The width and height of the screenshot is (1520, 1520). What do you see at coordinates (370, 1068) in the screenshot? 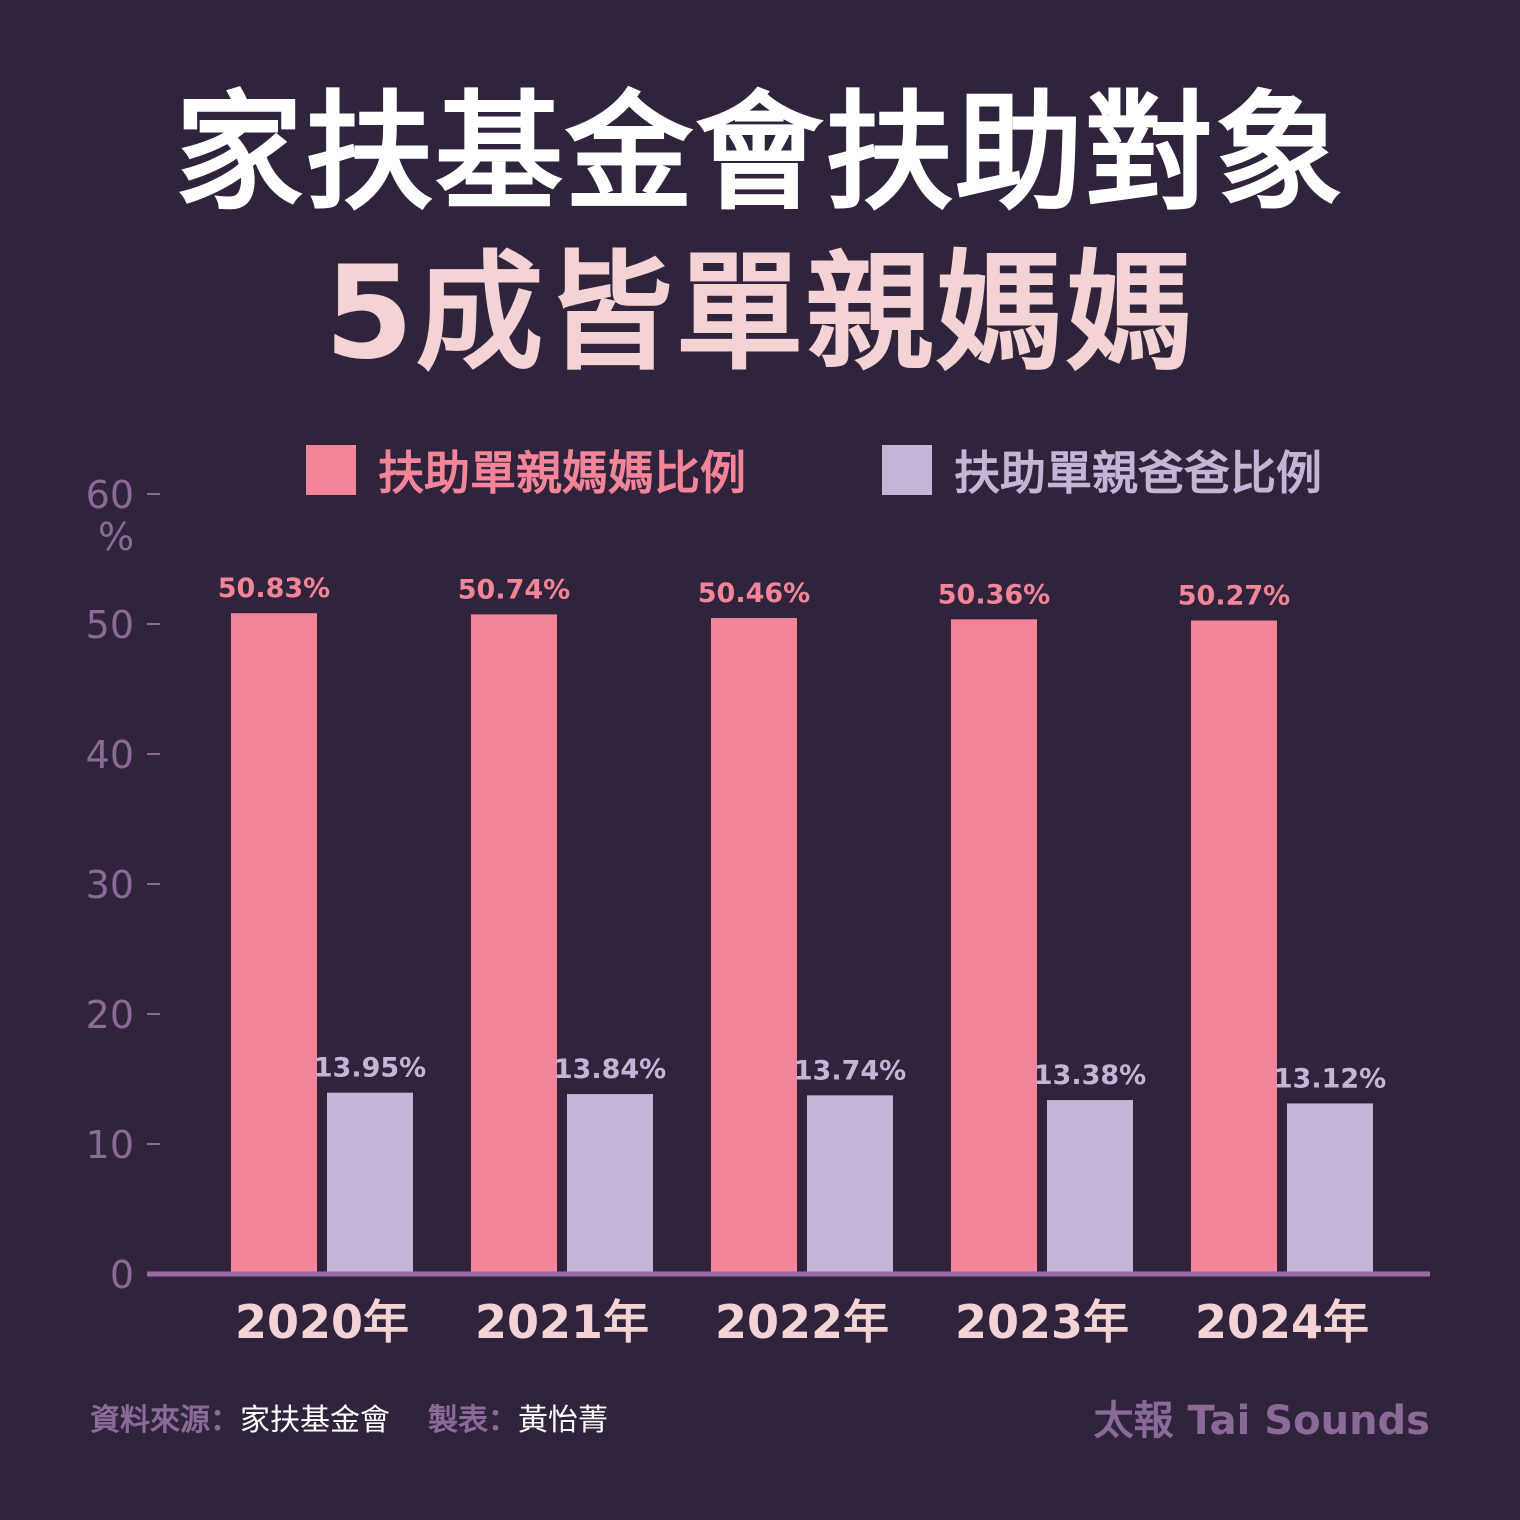
I see `data-label-father: 13.95%` at bounding box center [370, 1068].